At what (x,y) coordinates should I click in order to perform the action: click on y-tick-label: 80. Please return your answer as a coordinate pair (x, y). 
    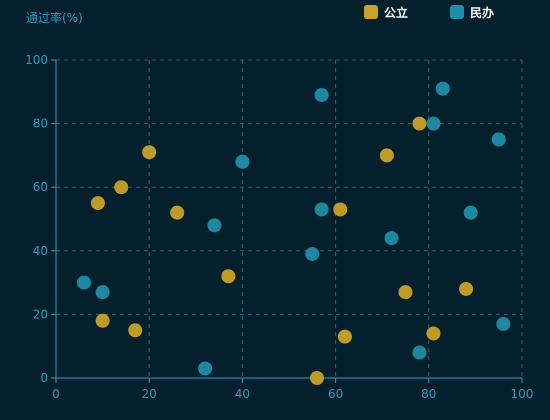
    Looking at the image, I should click on (40, 124).